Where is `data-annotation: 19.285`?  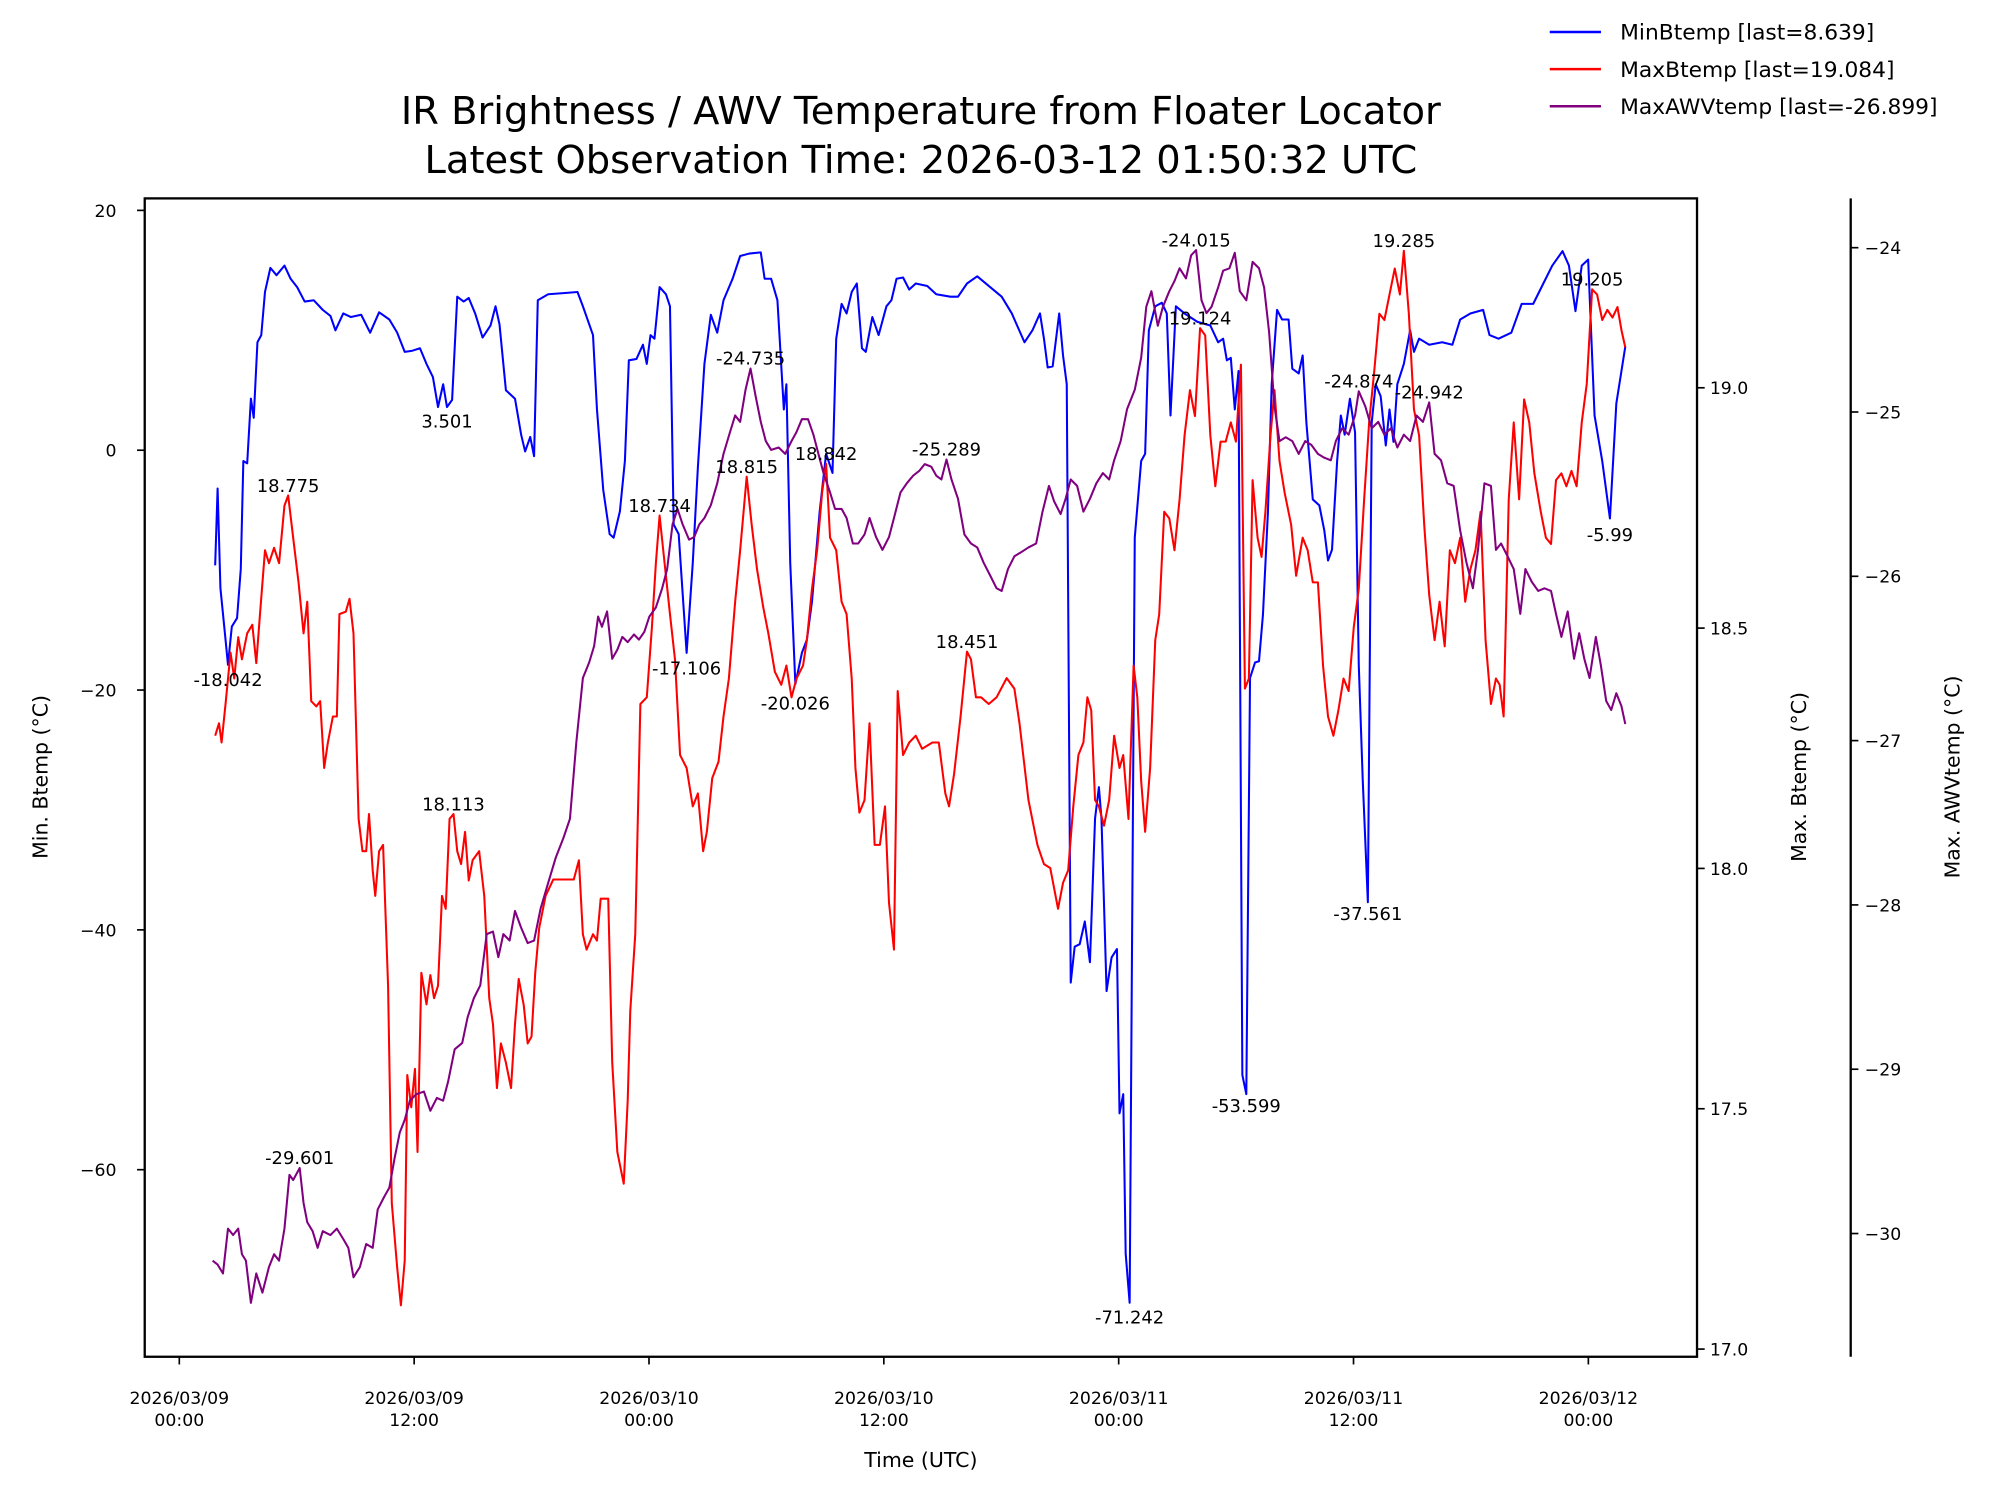 data-annotation: 19.285 is located at coordinates (1403, 241).